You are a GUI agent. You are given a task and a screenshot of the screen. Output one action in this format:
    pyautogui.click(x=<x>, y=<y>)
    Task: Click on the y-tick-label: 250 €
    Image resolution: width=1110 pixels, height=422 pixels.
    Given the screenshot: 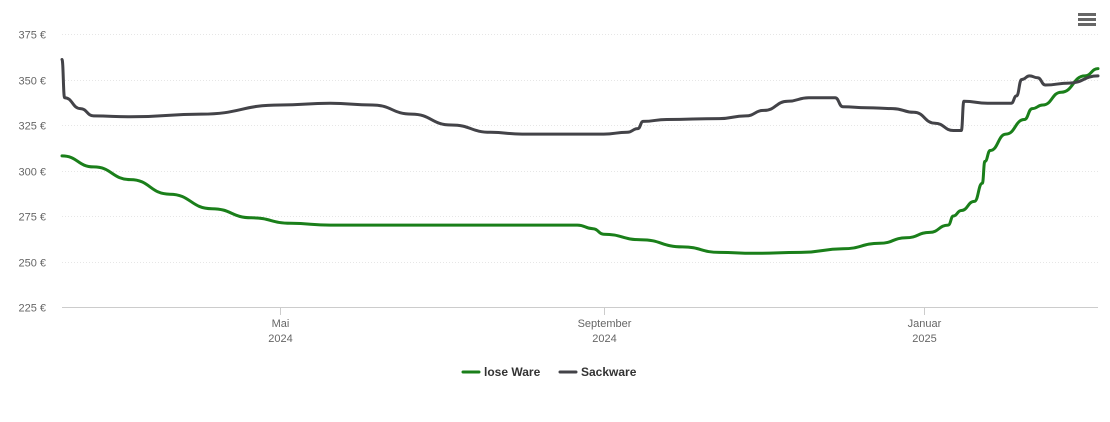 What is the action you would take?
    pyautogui.click(x=32, y=264)
    